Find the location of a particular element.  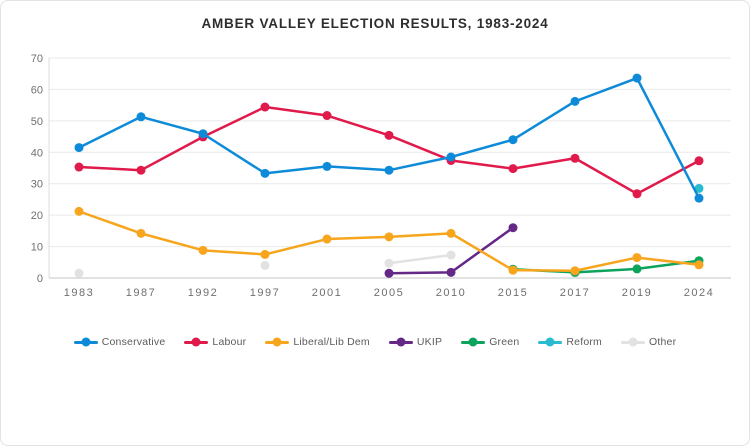

data-point-liberal-lib-dem-2010 is located at coordinates (451, 233).